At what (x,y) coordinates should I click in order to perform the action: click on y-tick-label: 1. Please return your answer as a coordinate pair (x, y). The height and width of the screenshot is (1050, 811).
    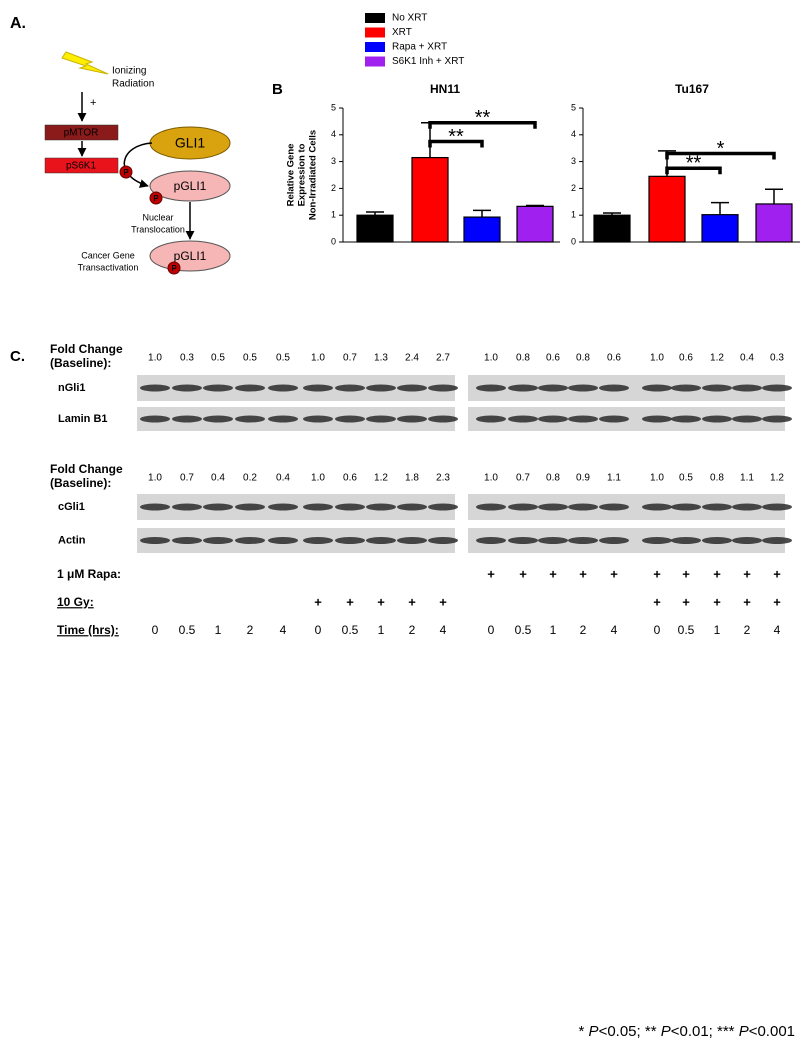
    Looking at the image, I should click on (333, 215).